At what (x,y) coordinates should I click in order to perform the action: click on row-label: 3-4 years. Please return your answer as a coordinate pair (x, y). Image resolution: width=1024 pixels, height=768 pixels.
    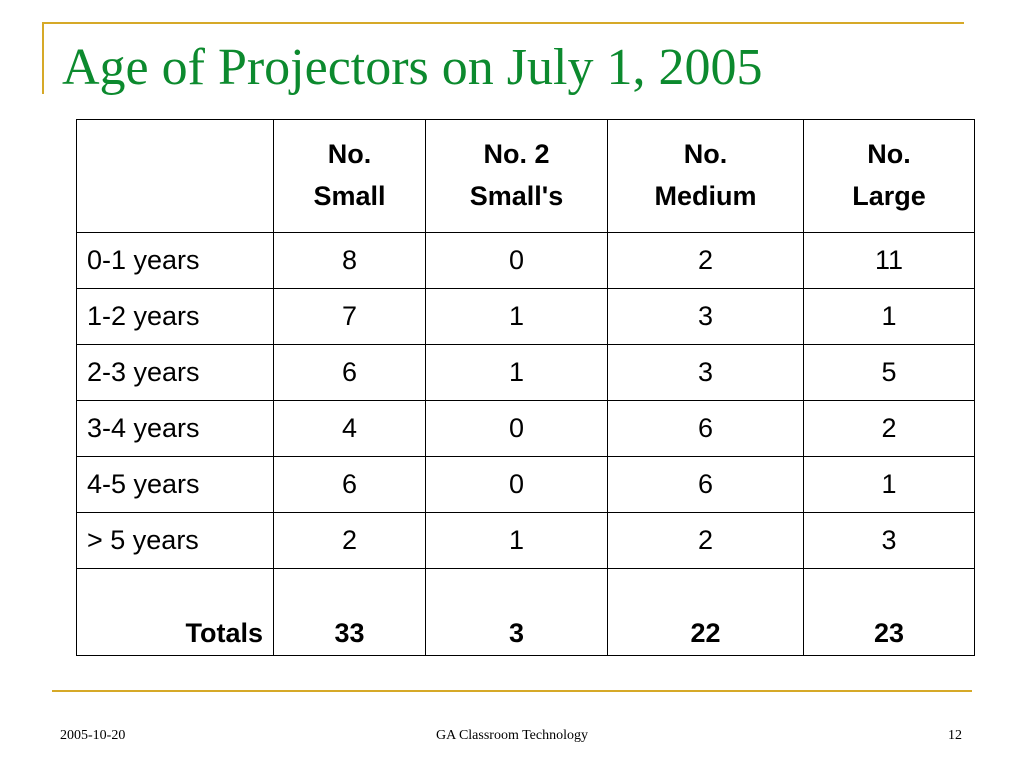
    Looking at the image, I should click on (175, 428).